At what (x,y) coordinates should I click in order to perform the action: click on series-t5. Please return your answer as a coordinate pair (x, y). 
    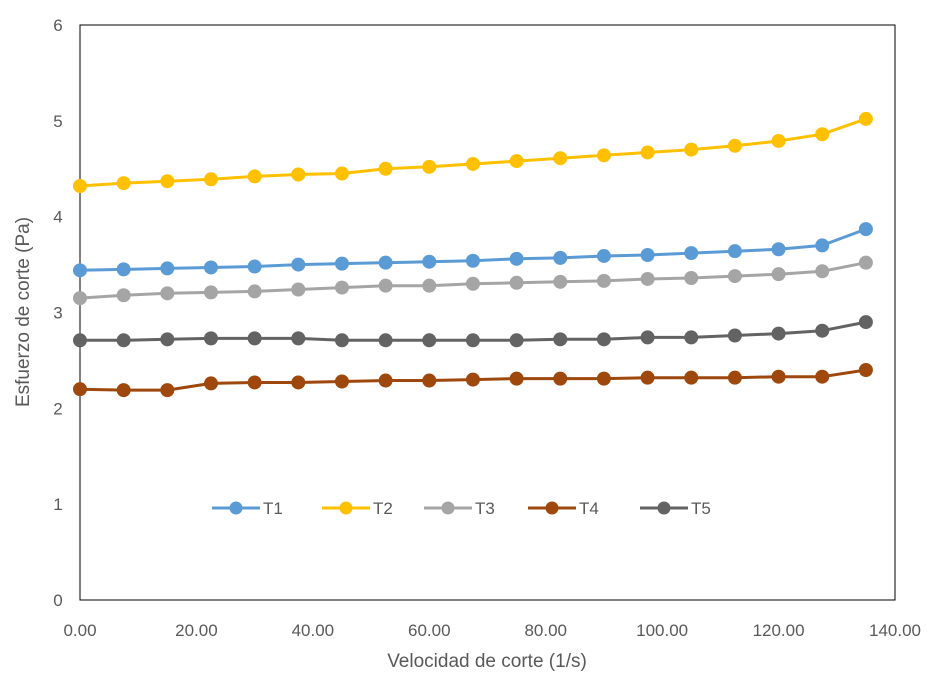
    Looking at the image, I should click on (473, 331).